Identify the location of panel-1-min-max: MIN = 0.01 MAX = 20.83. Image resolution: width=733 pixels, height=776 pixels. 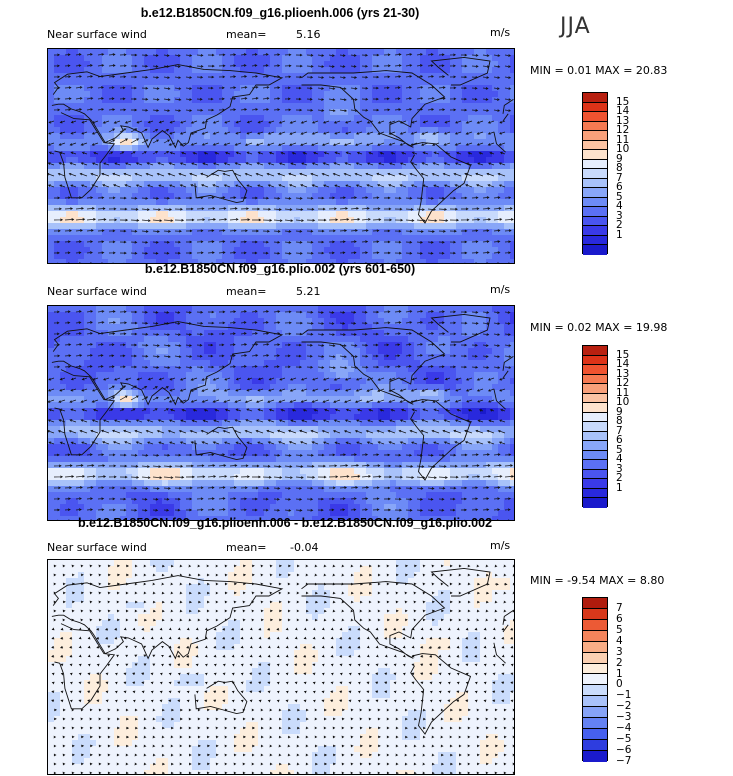
(599, 70).